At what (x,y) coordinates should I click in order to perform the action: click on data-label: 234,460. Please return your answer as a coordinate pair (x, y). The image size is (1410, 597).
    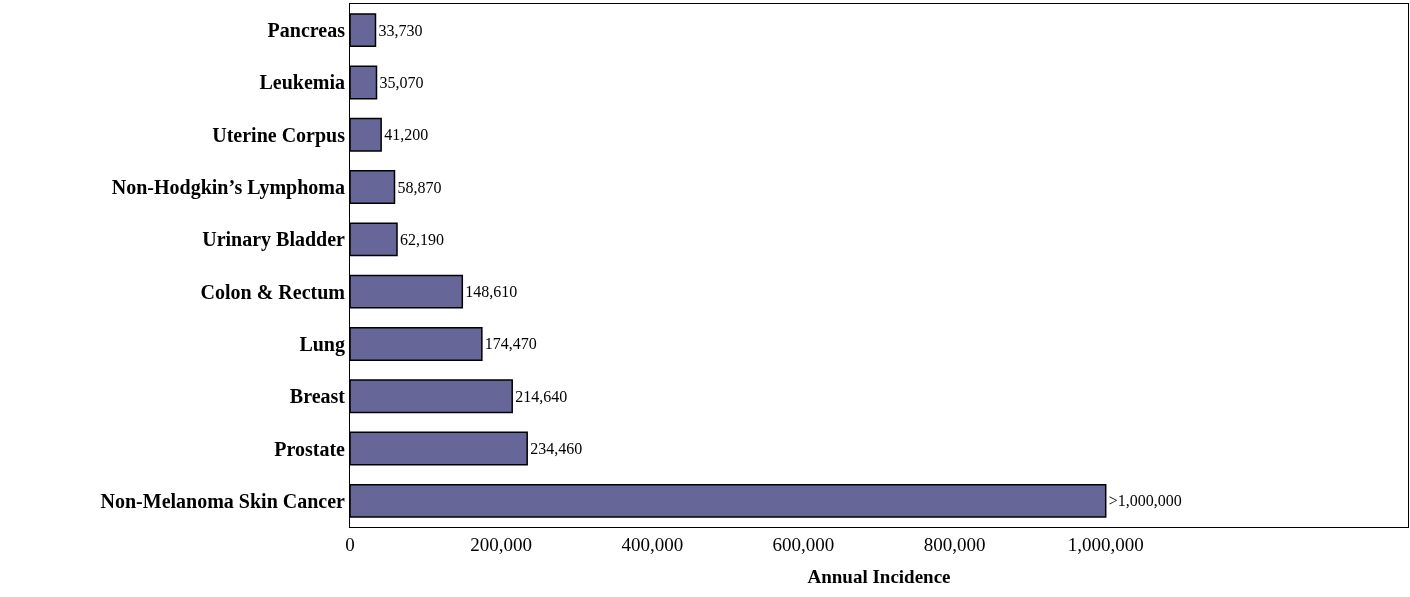
    Looking at the image, I should click on (556, 449).